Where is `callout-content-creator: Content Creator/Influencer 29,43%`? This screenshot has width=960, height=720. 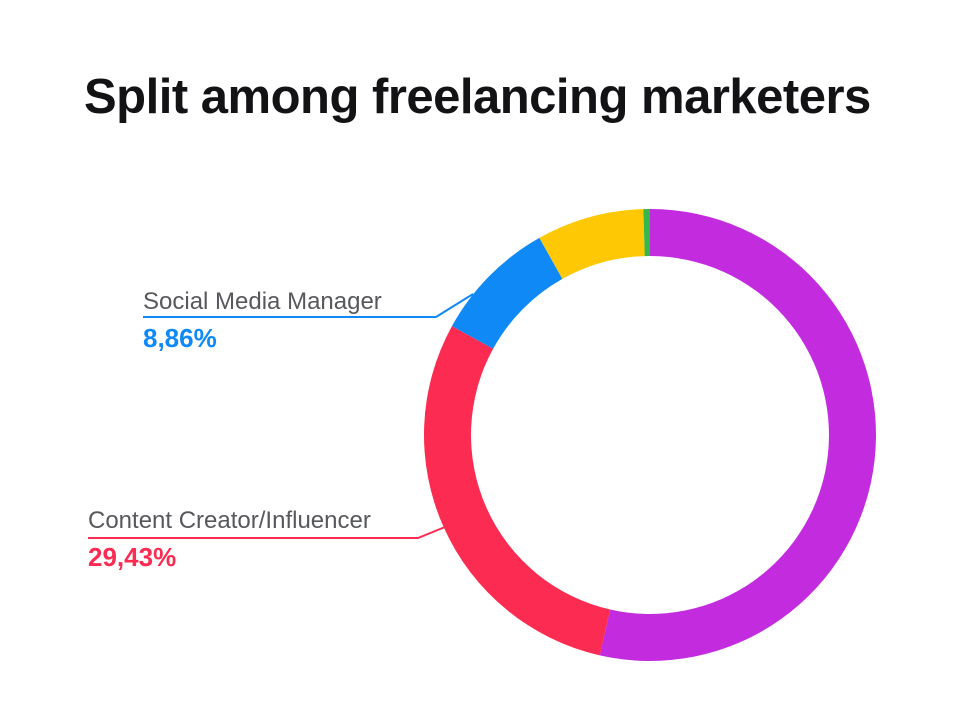
callout-content-creator: Content Creator/Influencer 29,43% is located at coordinates (229, 539).